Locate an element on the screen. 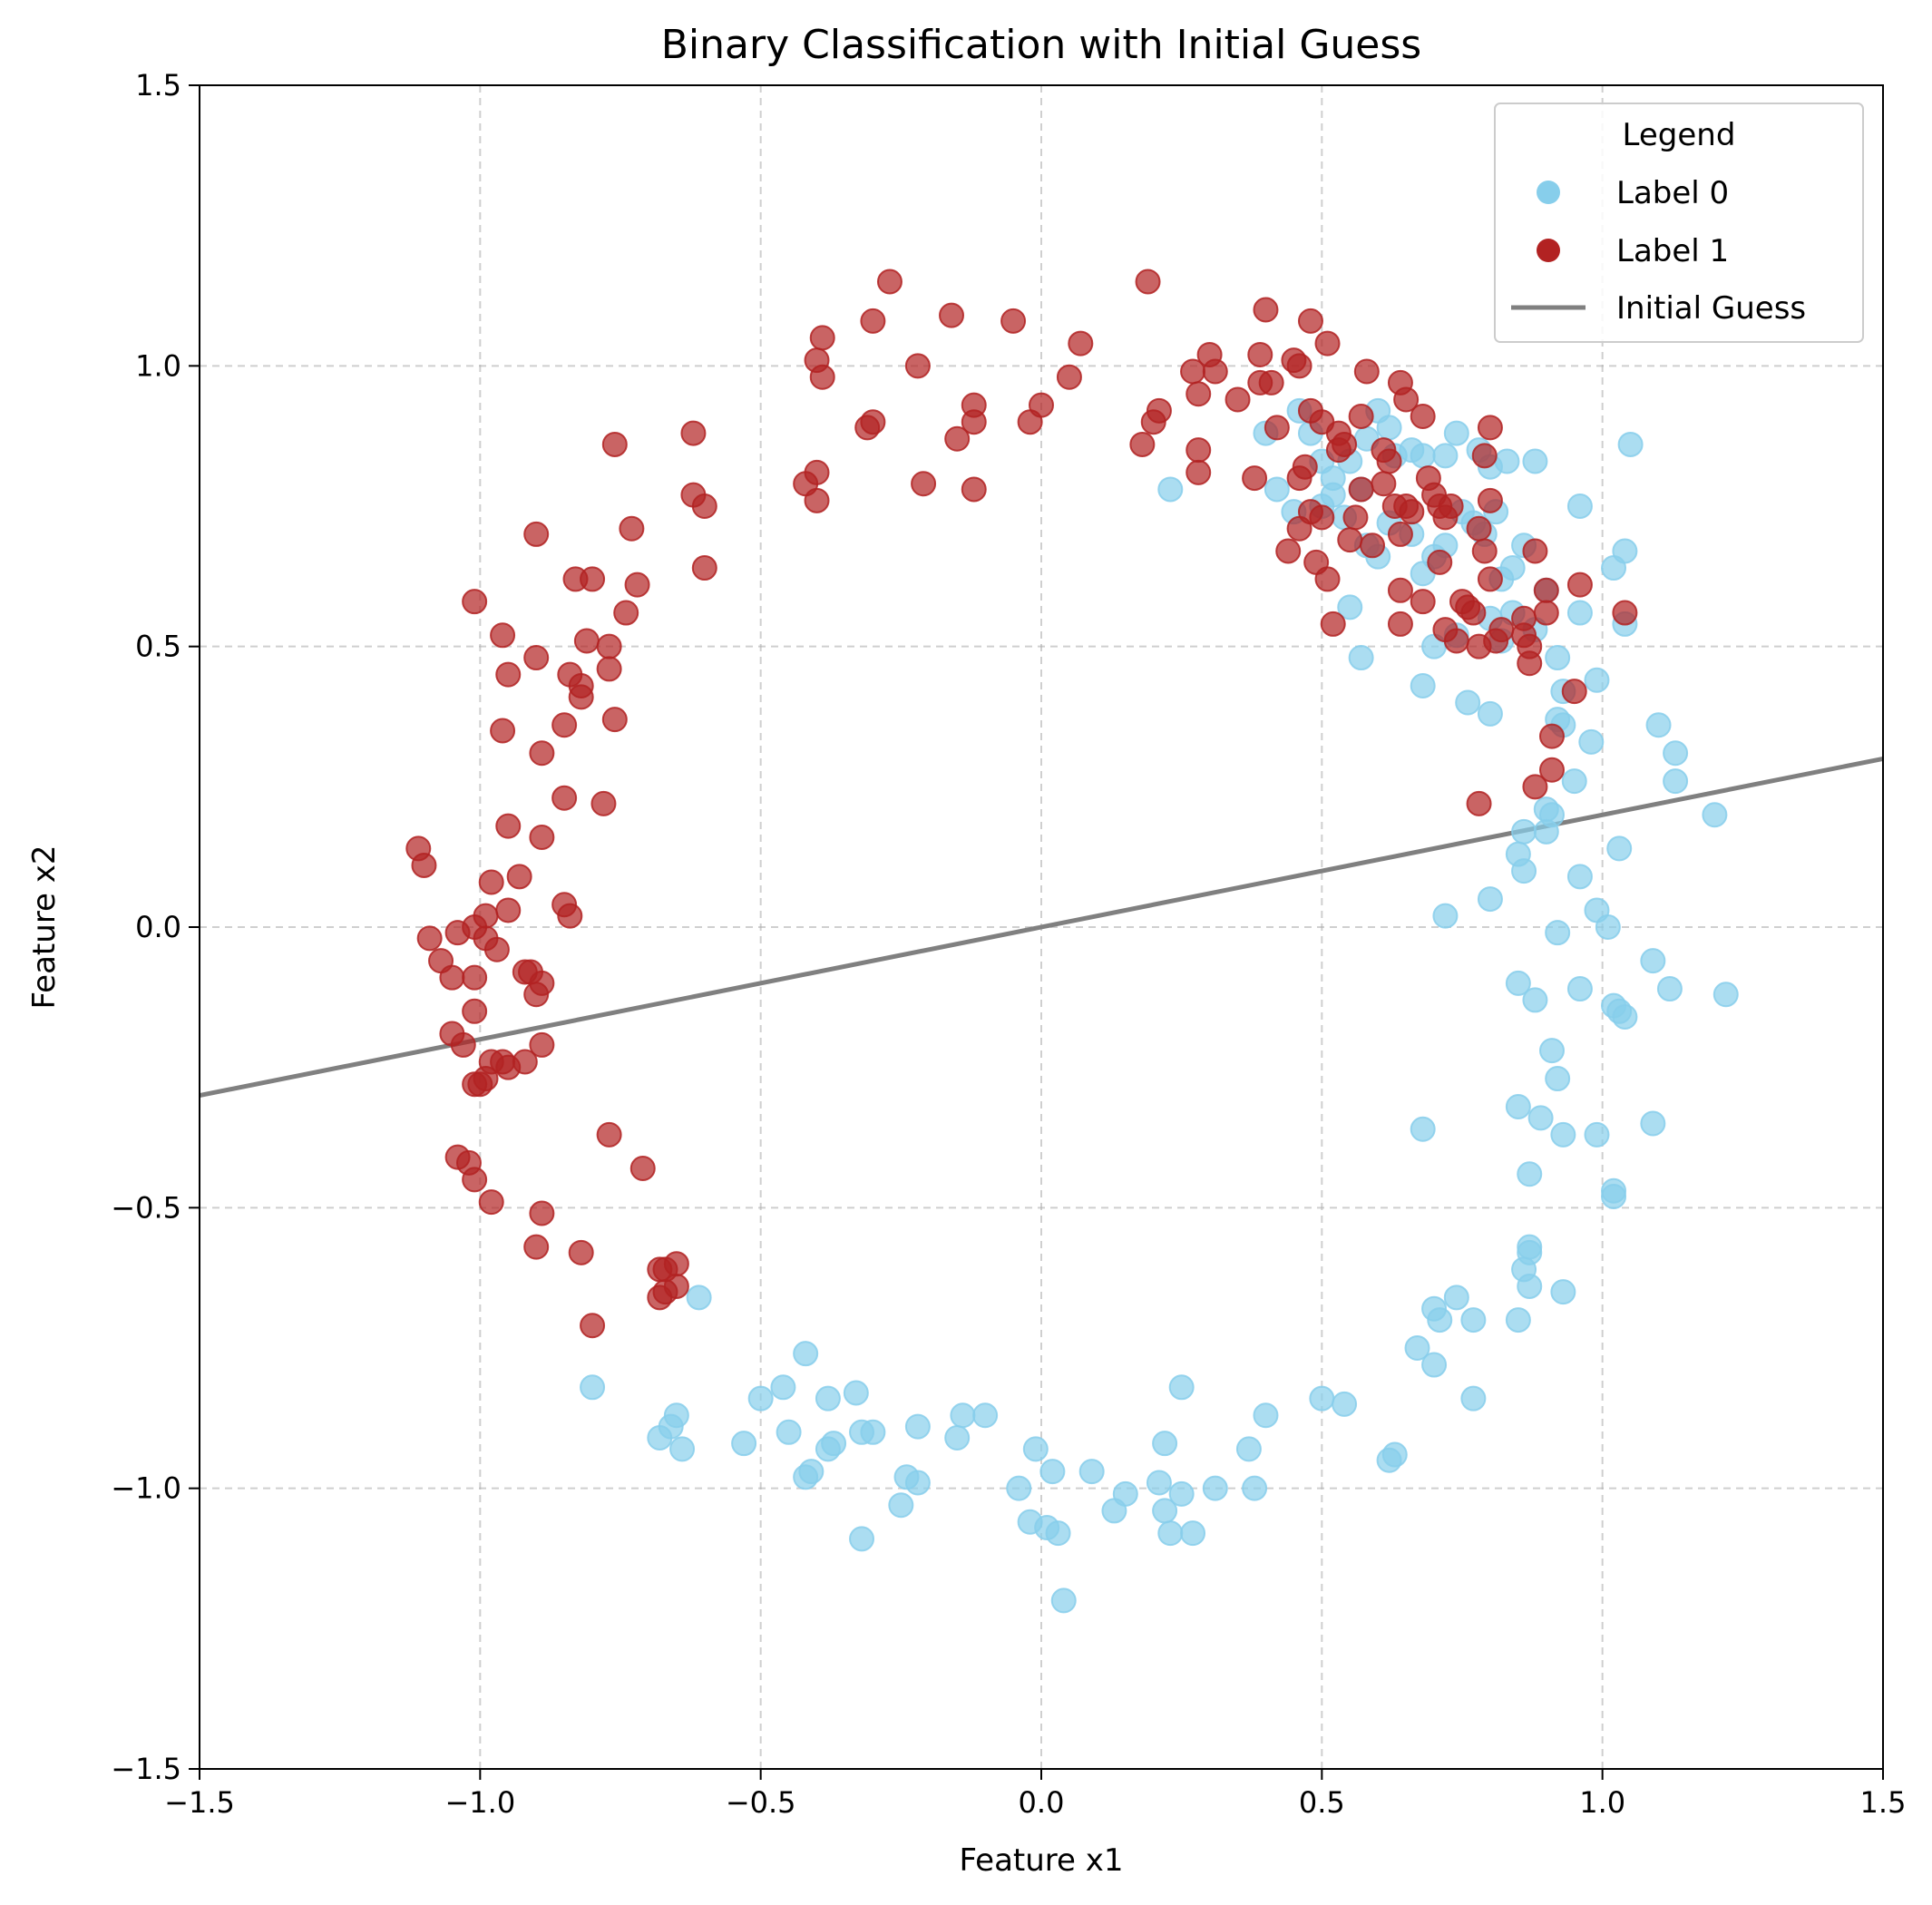 This screenshot has width=1932, height=1905. legend-entry-initial-guess: Initial Guess is located at coordinates (1711, 309).